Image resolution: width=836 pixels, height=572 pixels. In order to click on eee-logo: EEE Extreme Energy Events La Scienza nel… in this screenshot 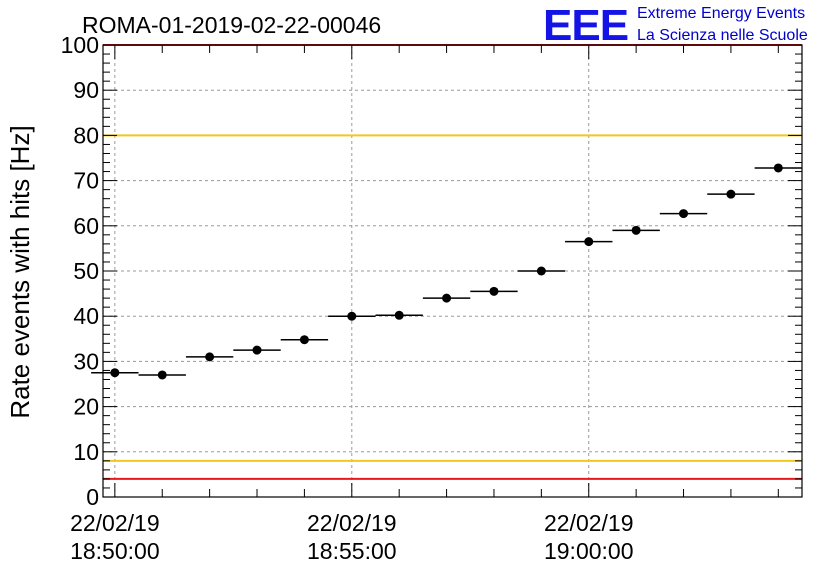, I will do `click(675, 25)`.